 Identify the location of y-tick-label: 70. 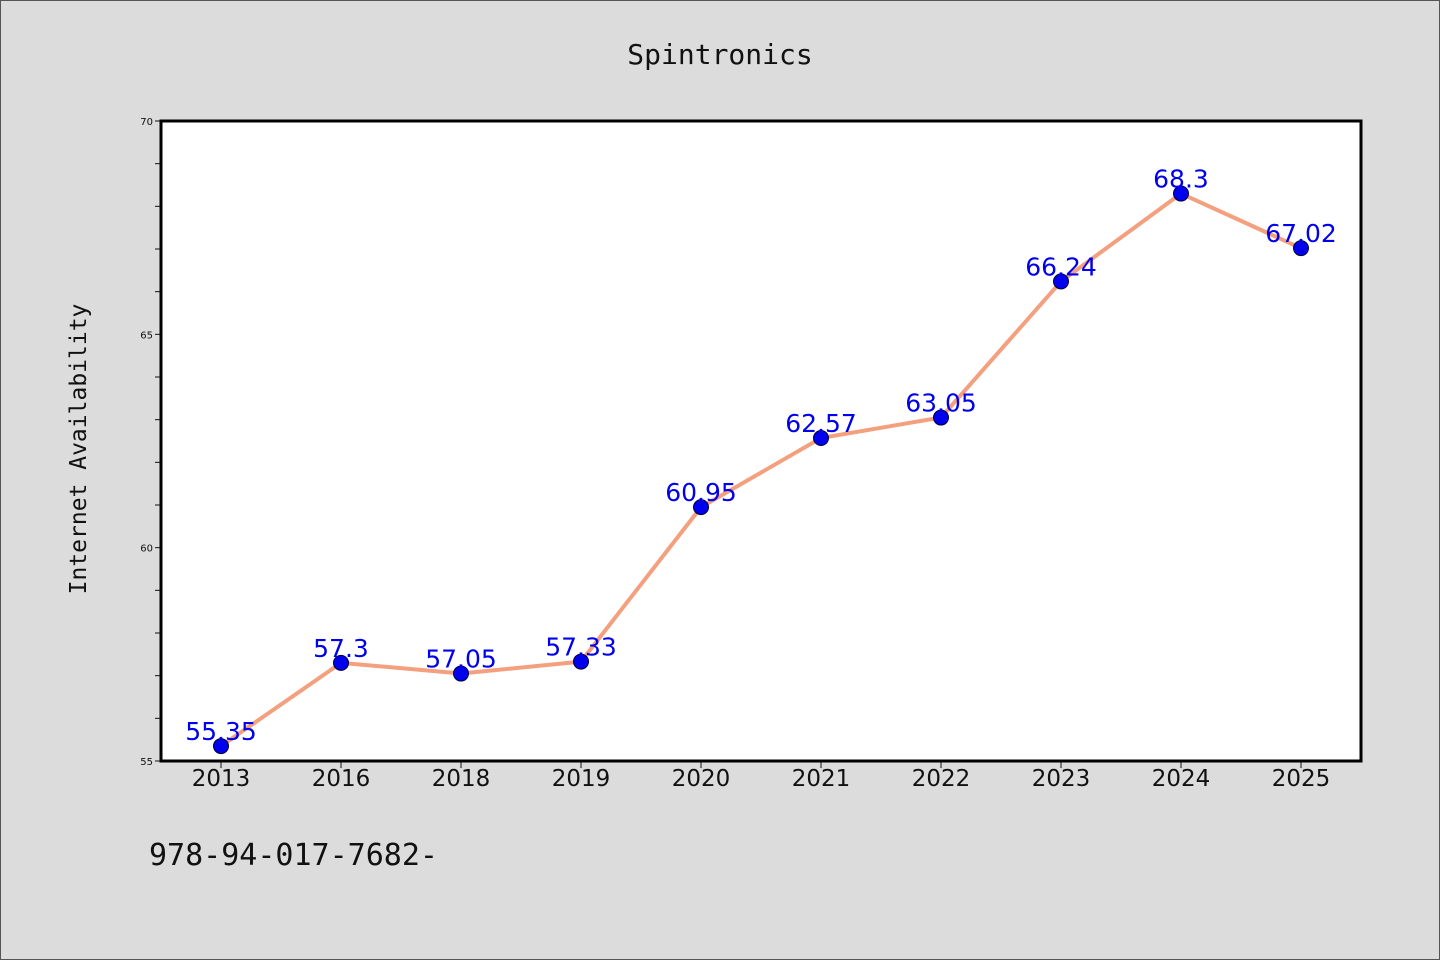
(146, 122).